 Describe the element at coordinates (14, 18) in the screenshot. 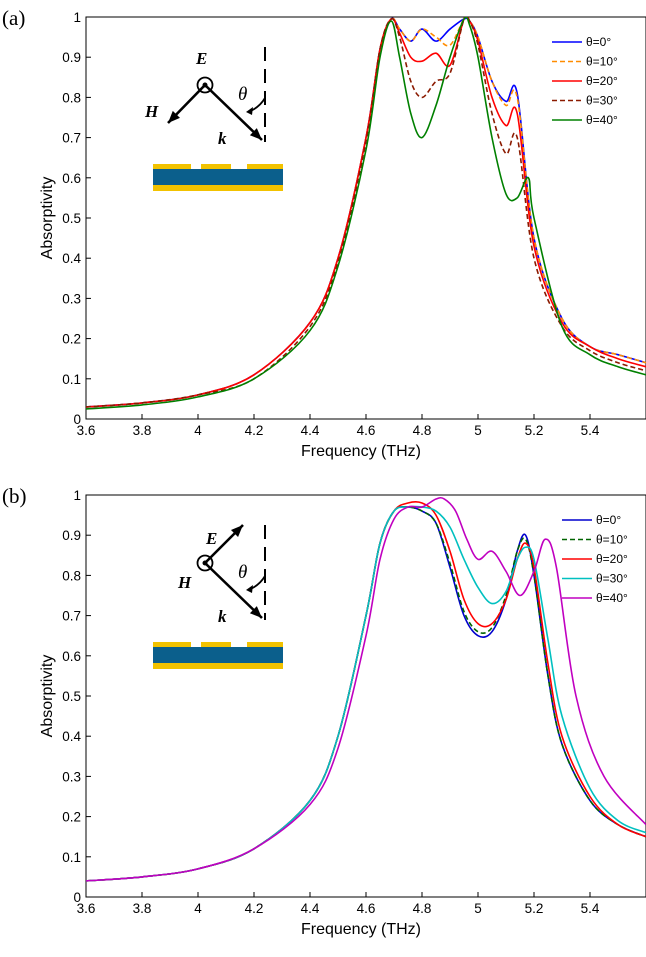

I see `panel-label: (a)` at that location.